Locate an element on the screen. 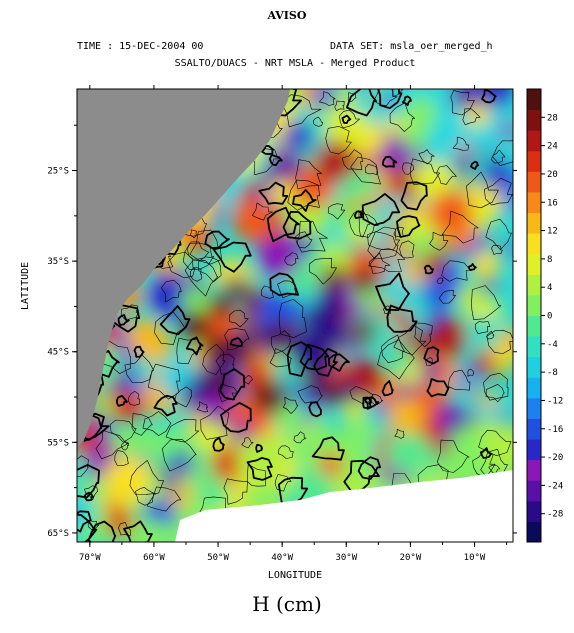  time-label: TIME : 15-DEC-2004 00 is located at coordinates (140, 46).